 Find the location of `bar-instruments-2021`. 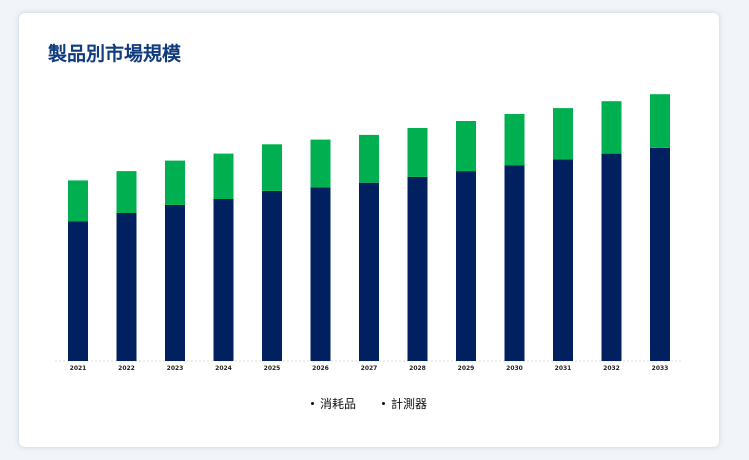

bar-instruments-2021 is located at coordinates (78, 201).